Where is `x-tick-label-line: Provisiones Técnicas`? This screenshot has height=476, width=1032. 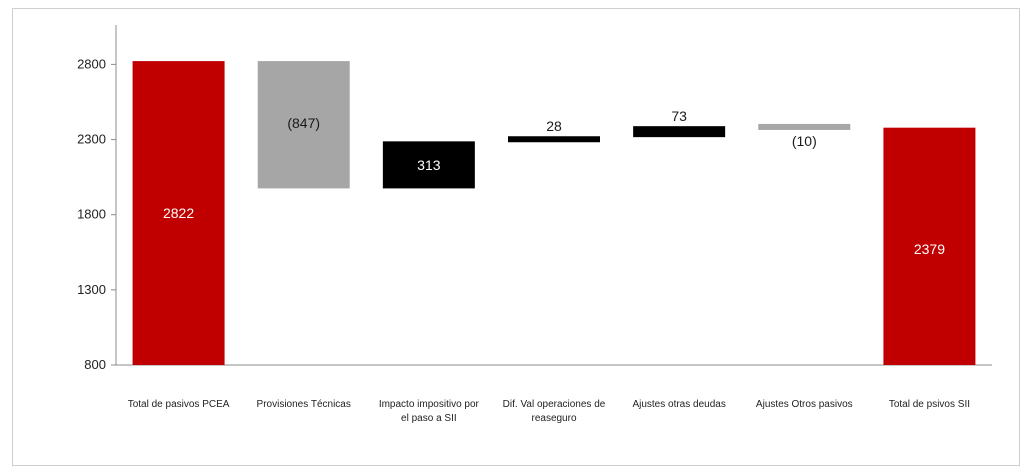 x-tick-label-line: Provisiones Técnicas is located at coordinates (304, 404).